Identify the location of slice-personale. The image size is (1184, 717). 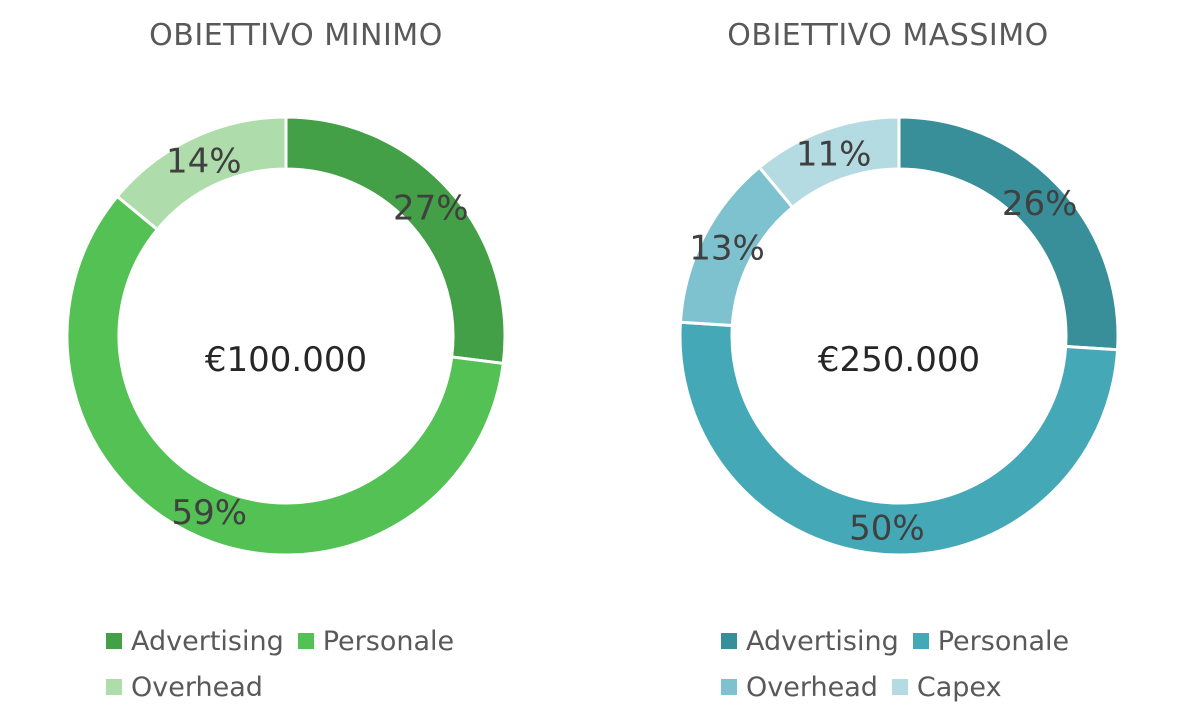
(899, 438).